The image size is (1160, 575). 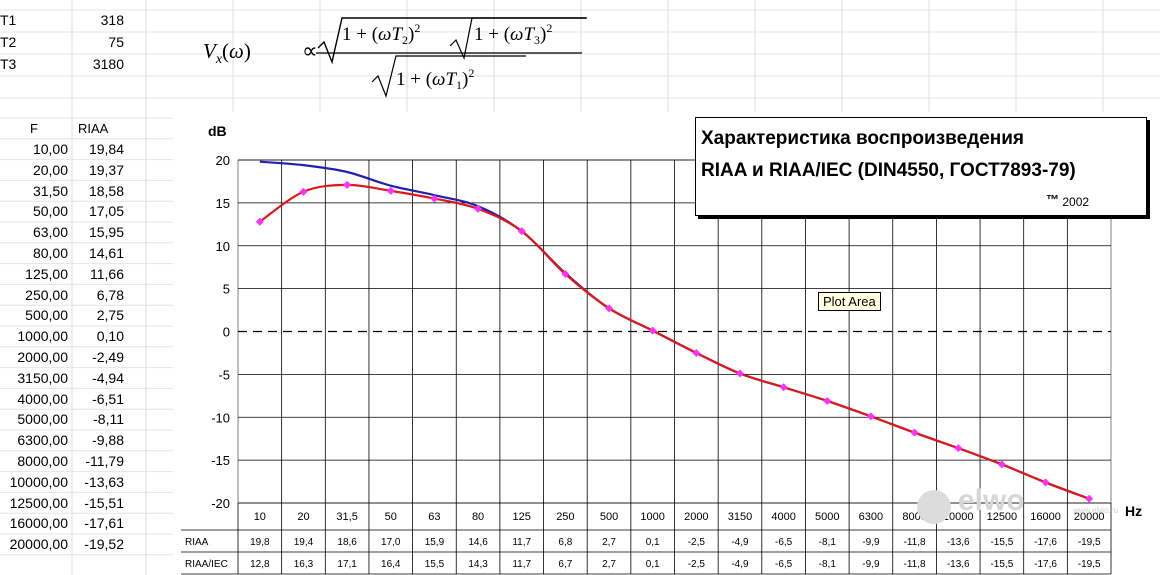 I want to click on riaa-cell: -2,49, so click(x=108, y=356).